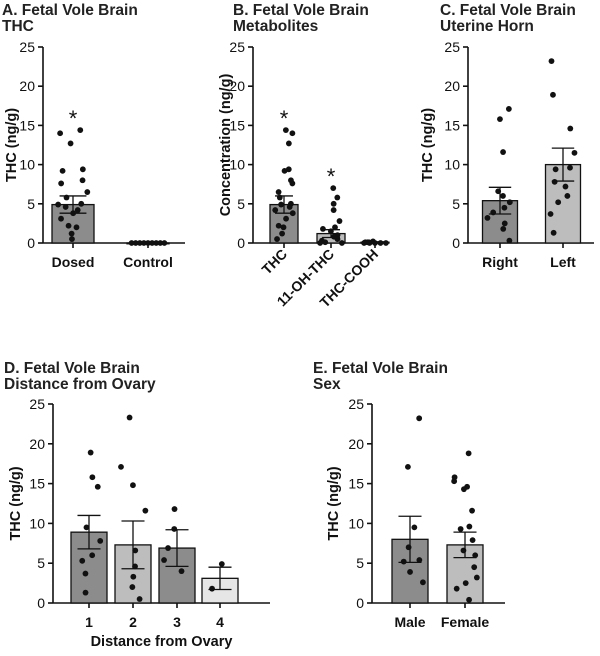  I want to click on x-tick-label: Control, so click(148, 262).